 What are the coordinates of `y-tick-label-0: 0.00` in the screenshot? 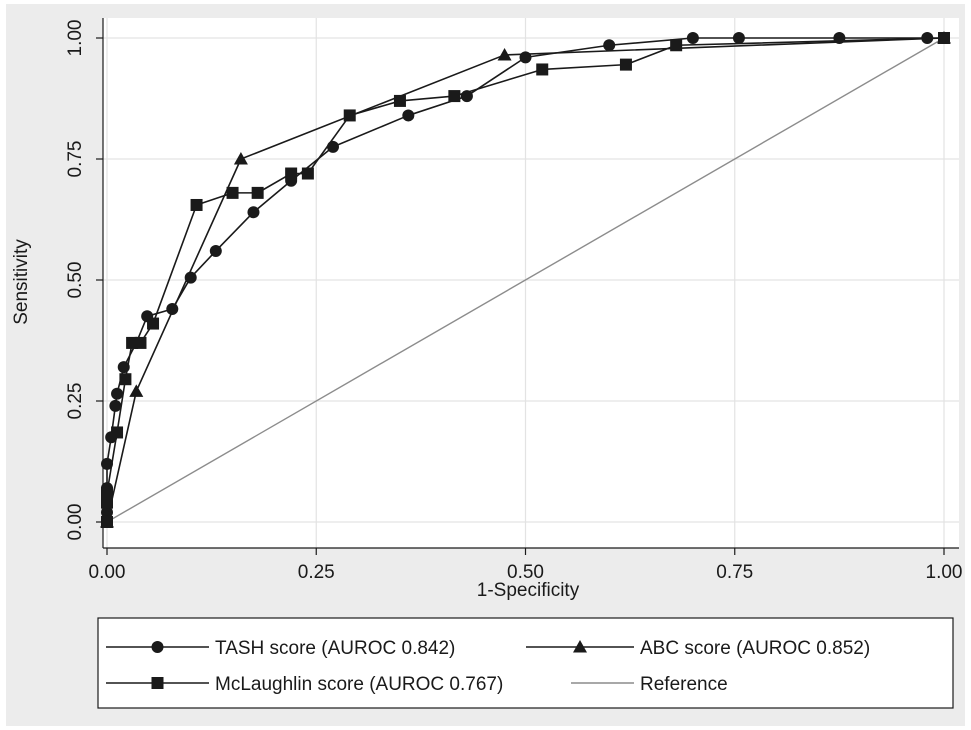 It's located at (75, 522).